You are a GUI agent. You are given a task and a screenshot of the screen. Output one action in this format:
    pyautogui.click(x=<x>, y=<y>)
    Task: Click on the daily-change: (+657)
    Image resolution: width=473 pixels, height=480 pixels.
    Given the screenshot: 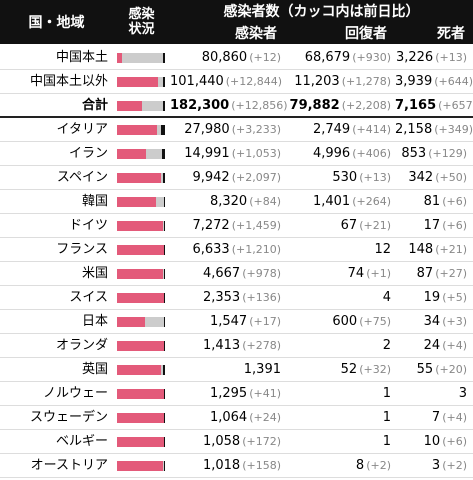 What is the action you would take?
    pyautogui.click(x=455, y=105)
    